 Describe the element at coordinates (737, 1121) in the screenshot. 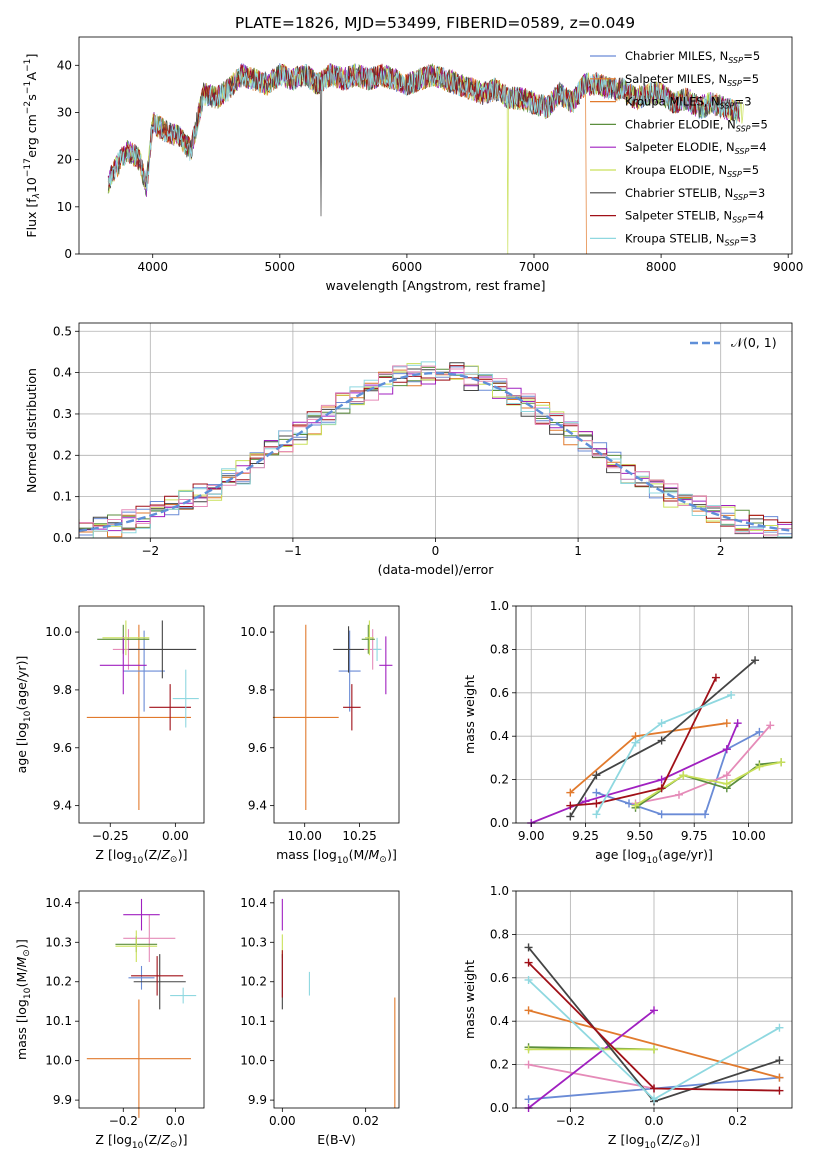

I see `x-tick-label: 0.2` at that location.